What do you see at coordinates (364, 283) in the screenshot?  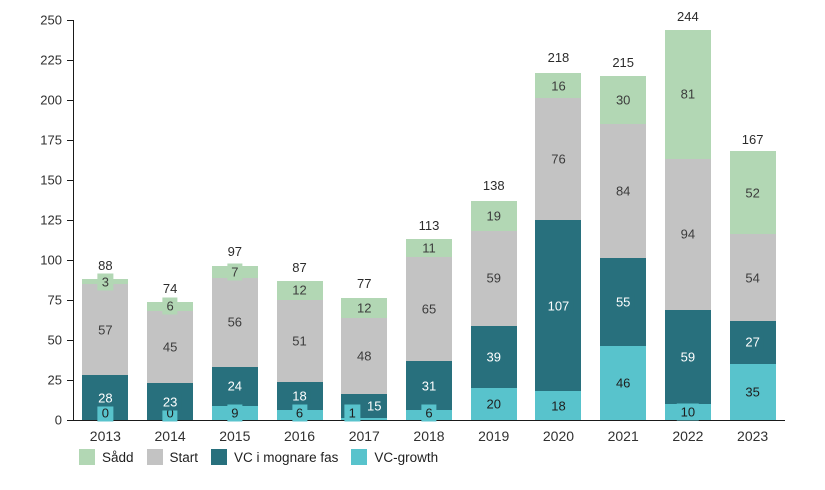 I see `bar-total-label: 77` at bounding box center [364, 283].